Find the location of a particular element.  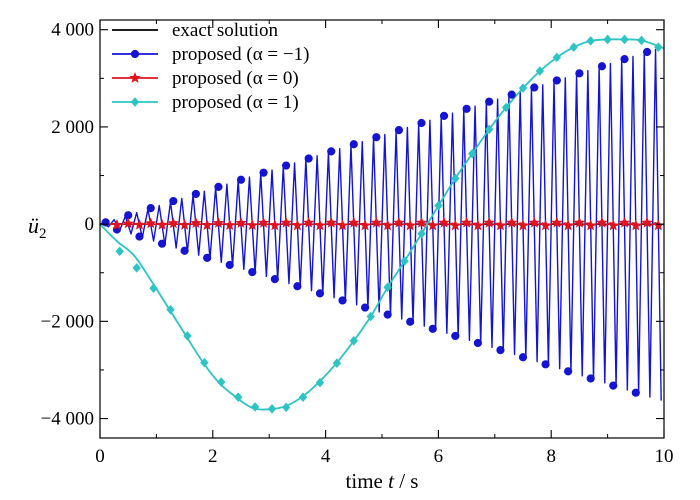

legend-marker-star is located at coordinates (135, 77).